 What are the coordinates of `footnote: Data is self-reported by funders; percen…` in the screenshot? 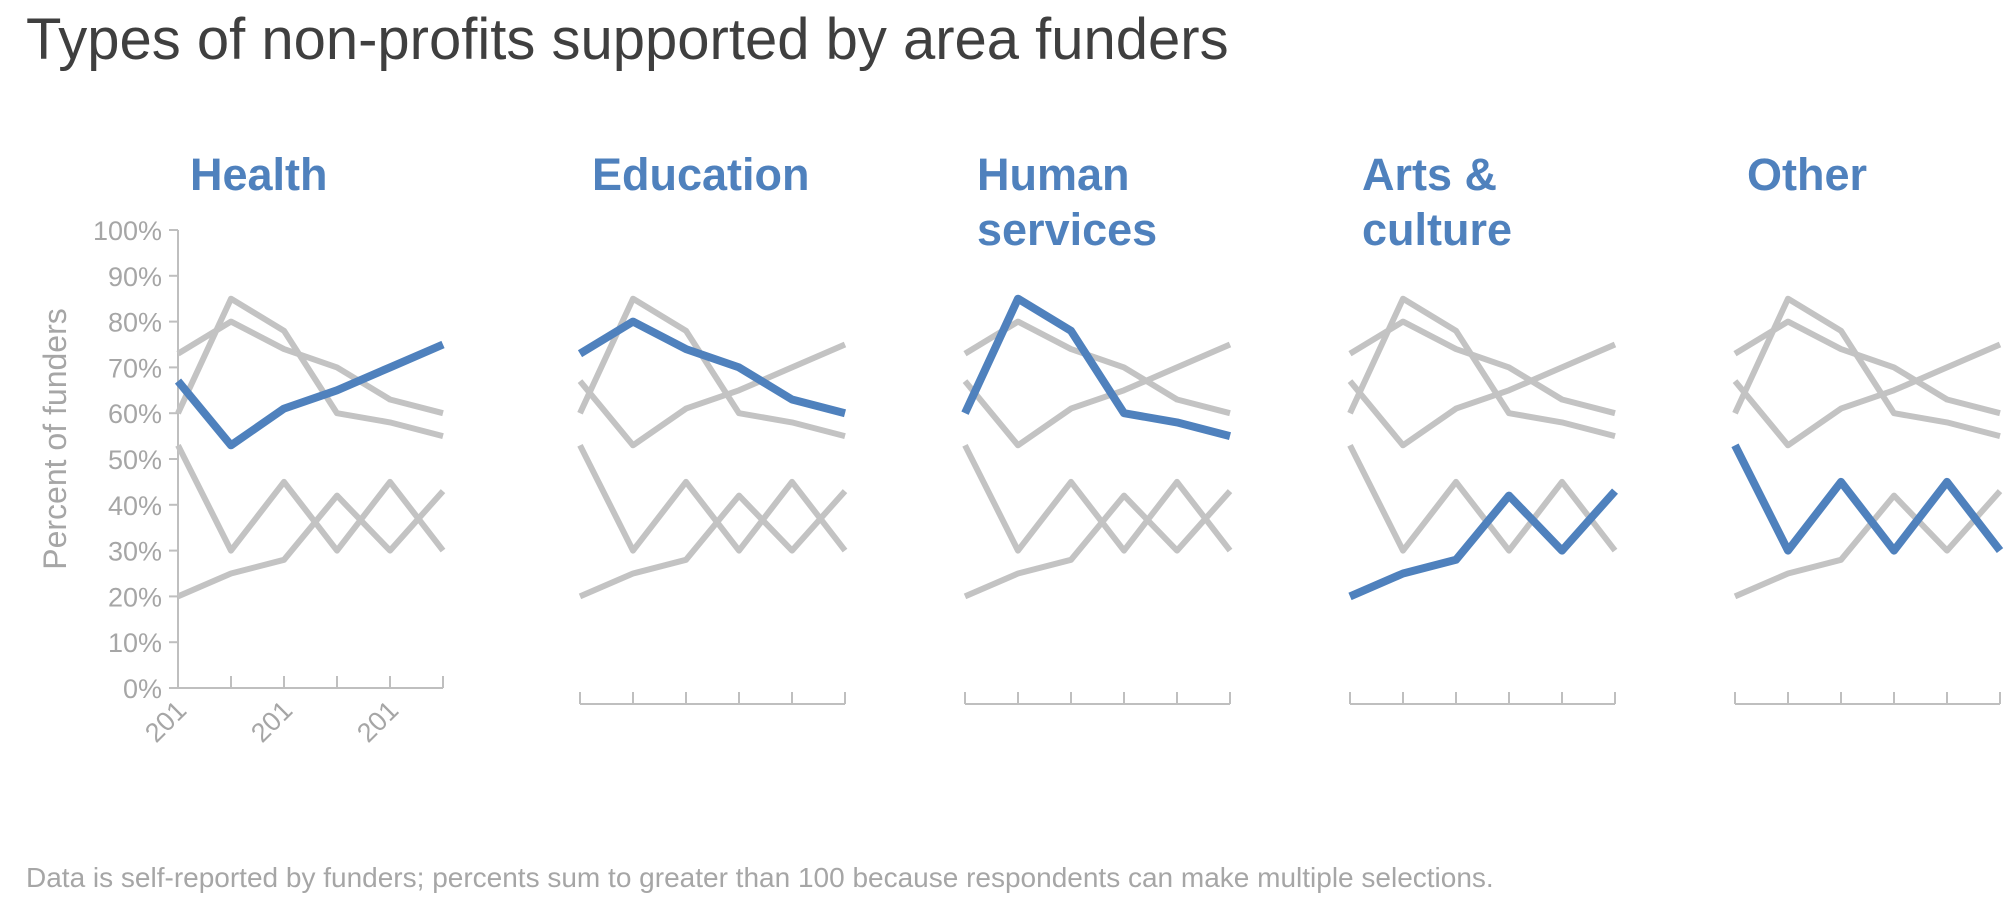 It's located at (760, 877).